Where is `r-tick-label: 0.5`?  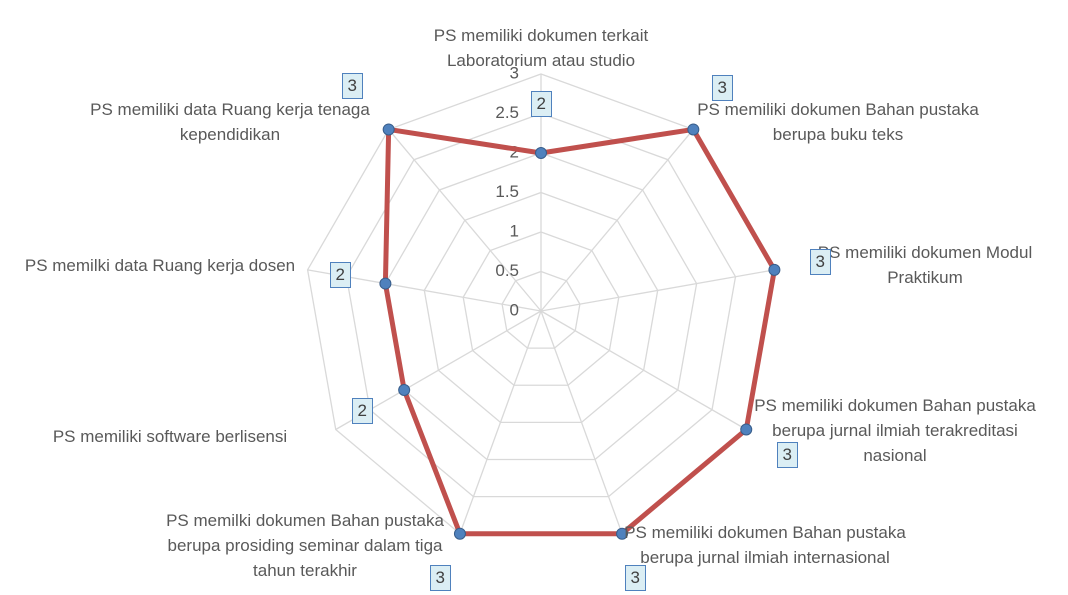 r-tick-label: 0.5 is located at coordinates (507, 270).